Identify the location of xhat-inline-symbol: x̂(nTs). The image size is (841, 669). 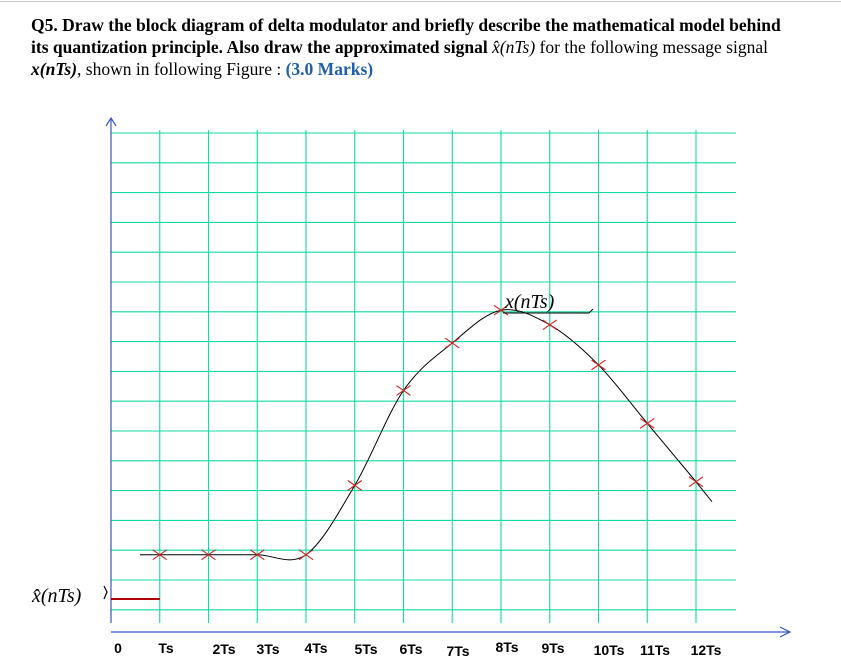
(514, 47).